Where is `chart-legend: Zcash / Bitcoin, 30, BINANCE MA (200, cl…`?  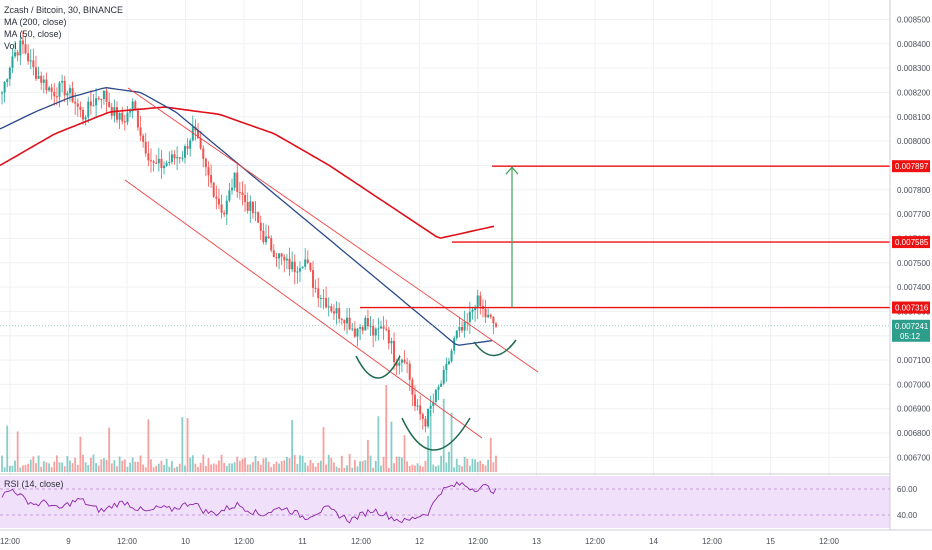 chart-legend: Zcash / Bitcoin, 30, BINANCE MA (200, cl… is located at coordinates (63, 28).